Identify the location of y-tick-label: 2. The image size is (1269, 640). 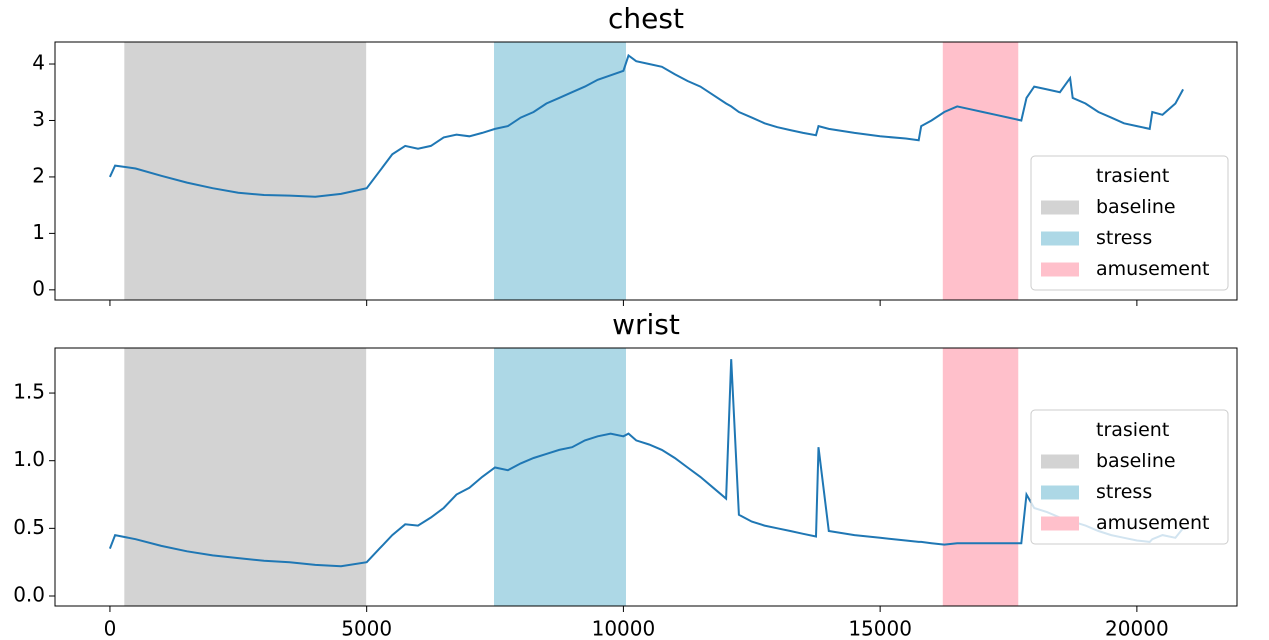
(38, 175).